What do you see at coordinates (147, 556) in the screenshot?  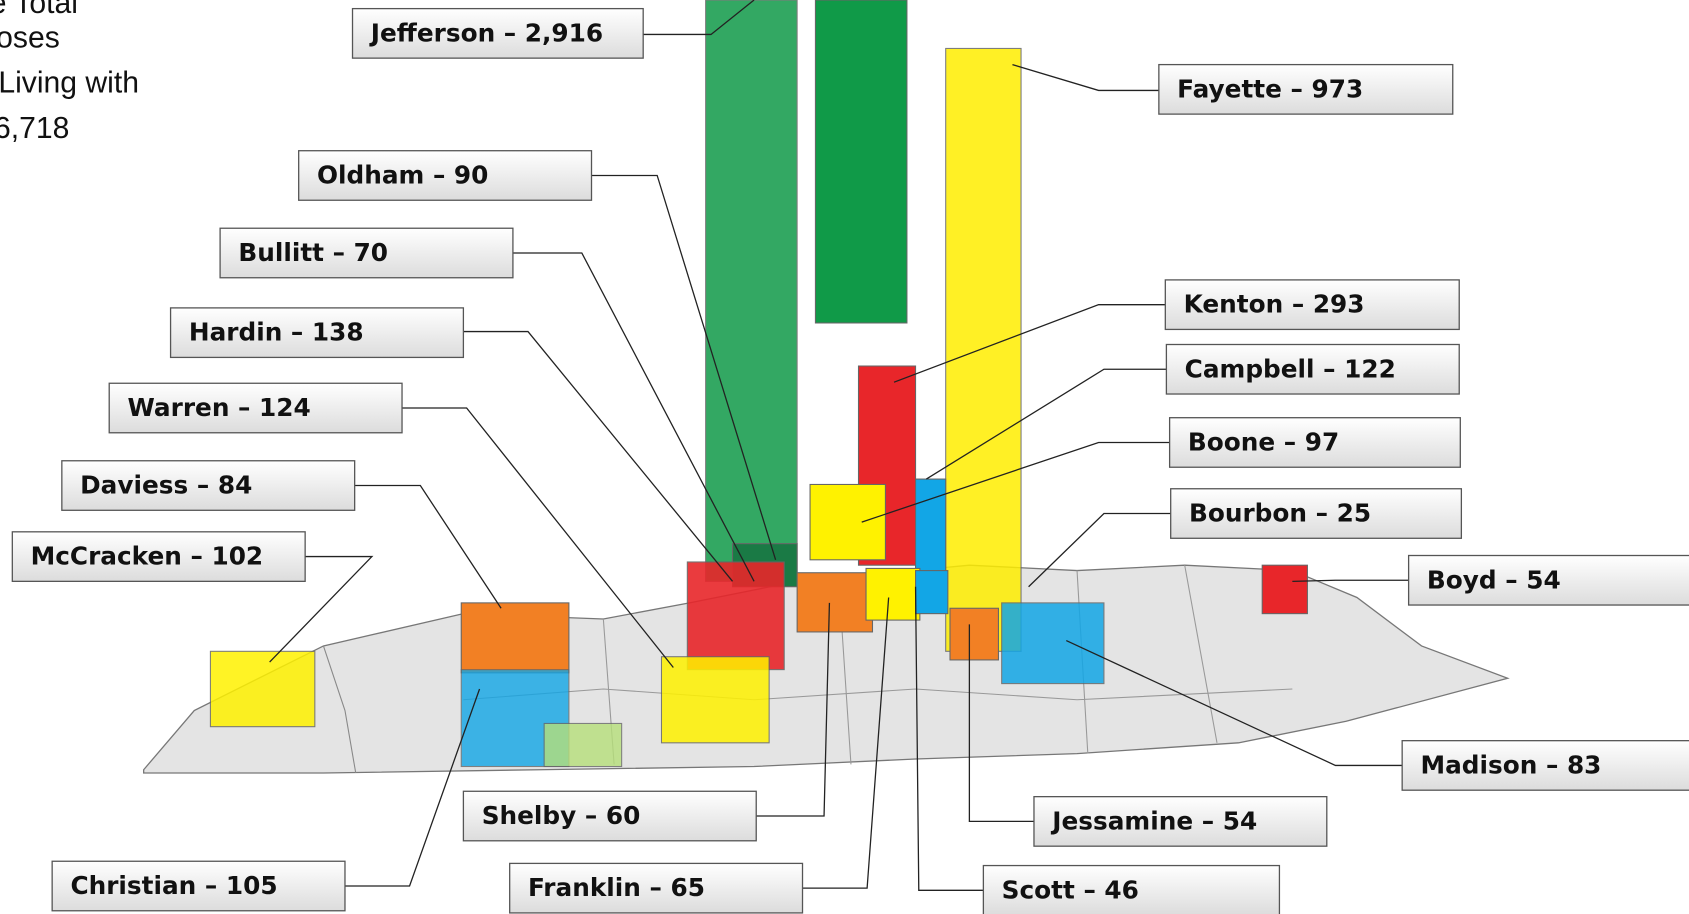 I see `label-text: McCracken – 102` at bounding box center [147, 556].